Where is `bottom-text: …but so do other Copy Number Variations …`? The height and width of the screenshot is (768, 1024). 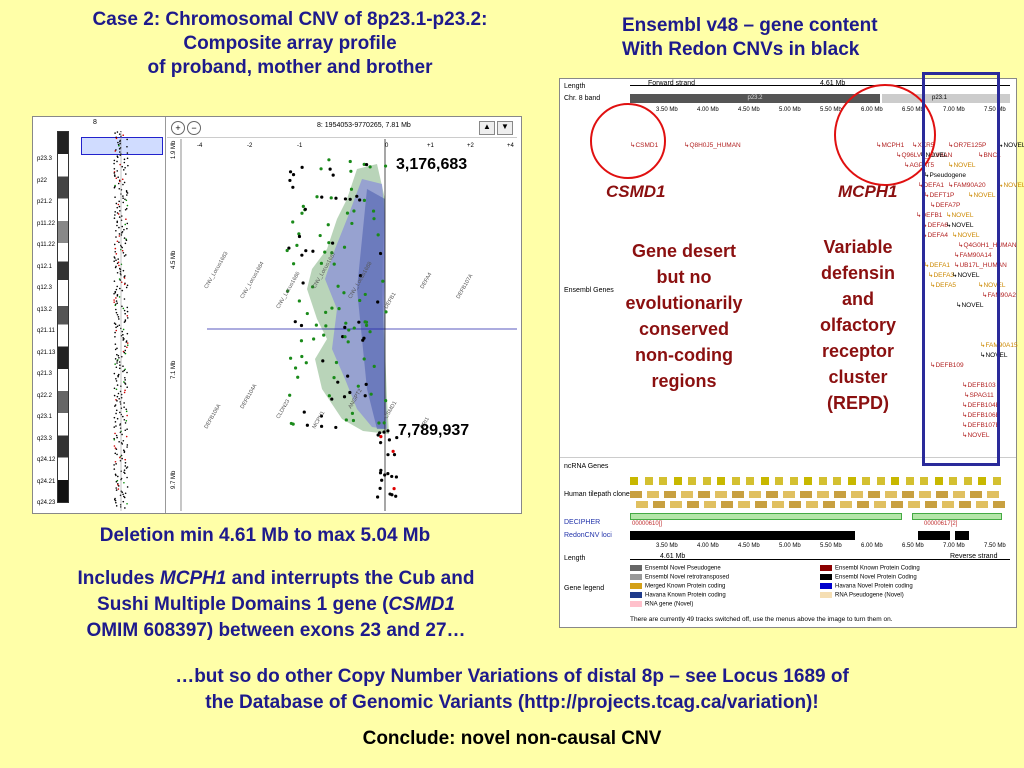 bottom-text: …but so do other Copy Number Variations … is located at coordinates (512, 690).